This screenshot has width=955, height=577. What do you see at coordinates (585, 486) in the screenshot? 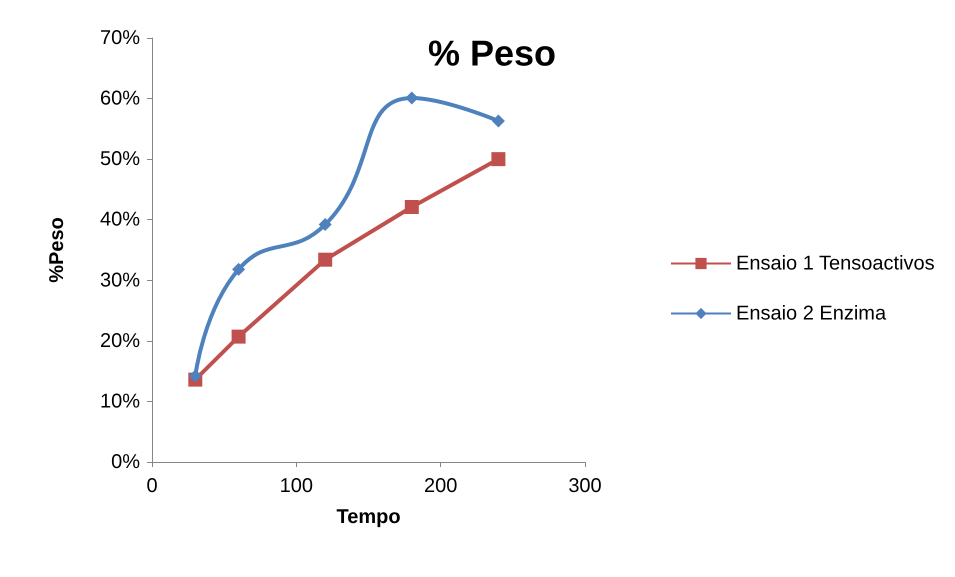
I see `x-tick-label: 300` at bounding box center [585, 486].